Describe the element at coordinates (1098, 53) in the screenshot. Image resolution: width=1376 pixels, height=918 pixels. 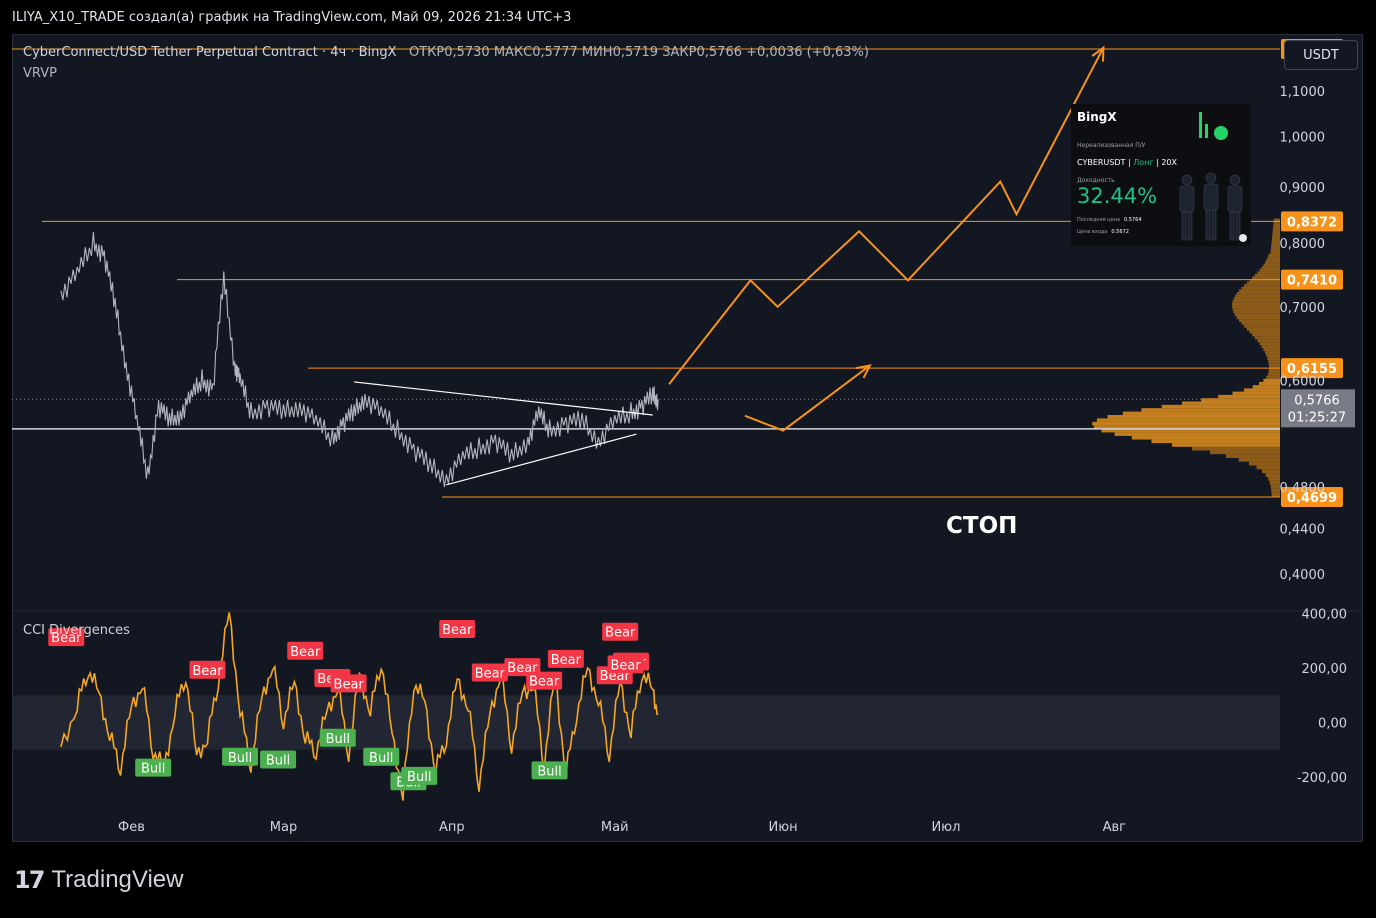
I see `projection-main-path-arrowhead` at that location.